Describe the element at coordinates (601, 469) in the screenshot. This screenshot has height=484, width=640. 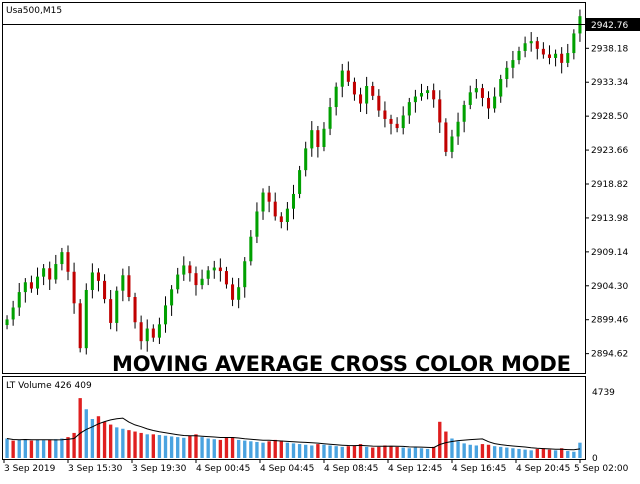
I see `time-tick-label: 5 Sep 02:00` at that location.